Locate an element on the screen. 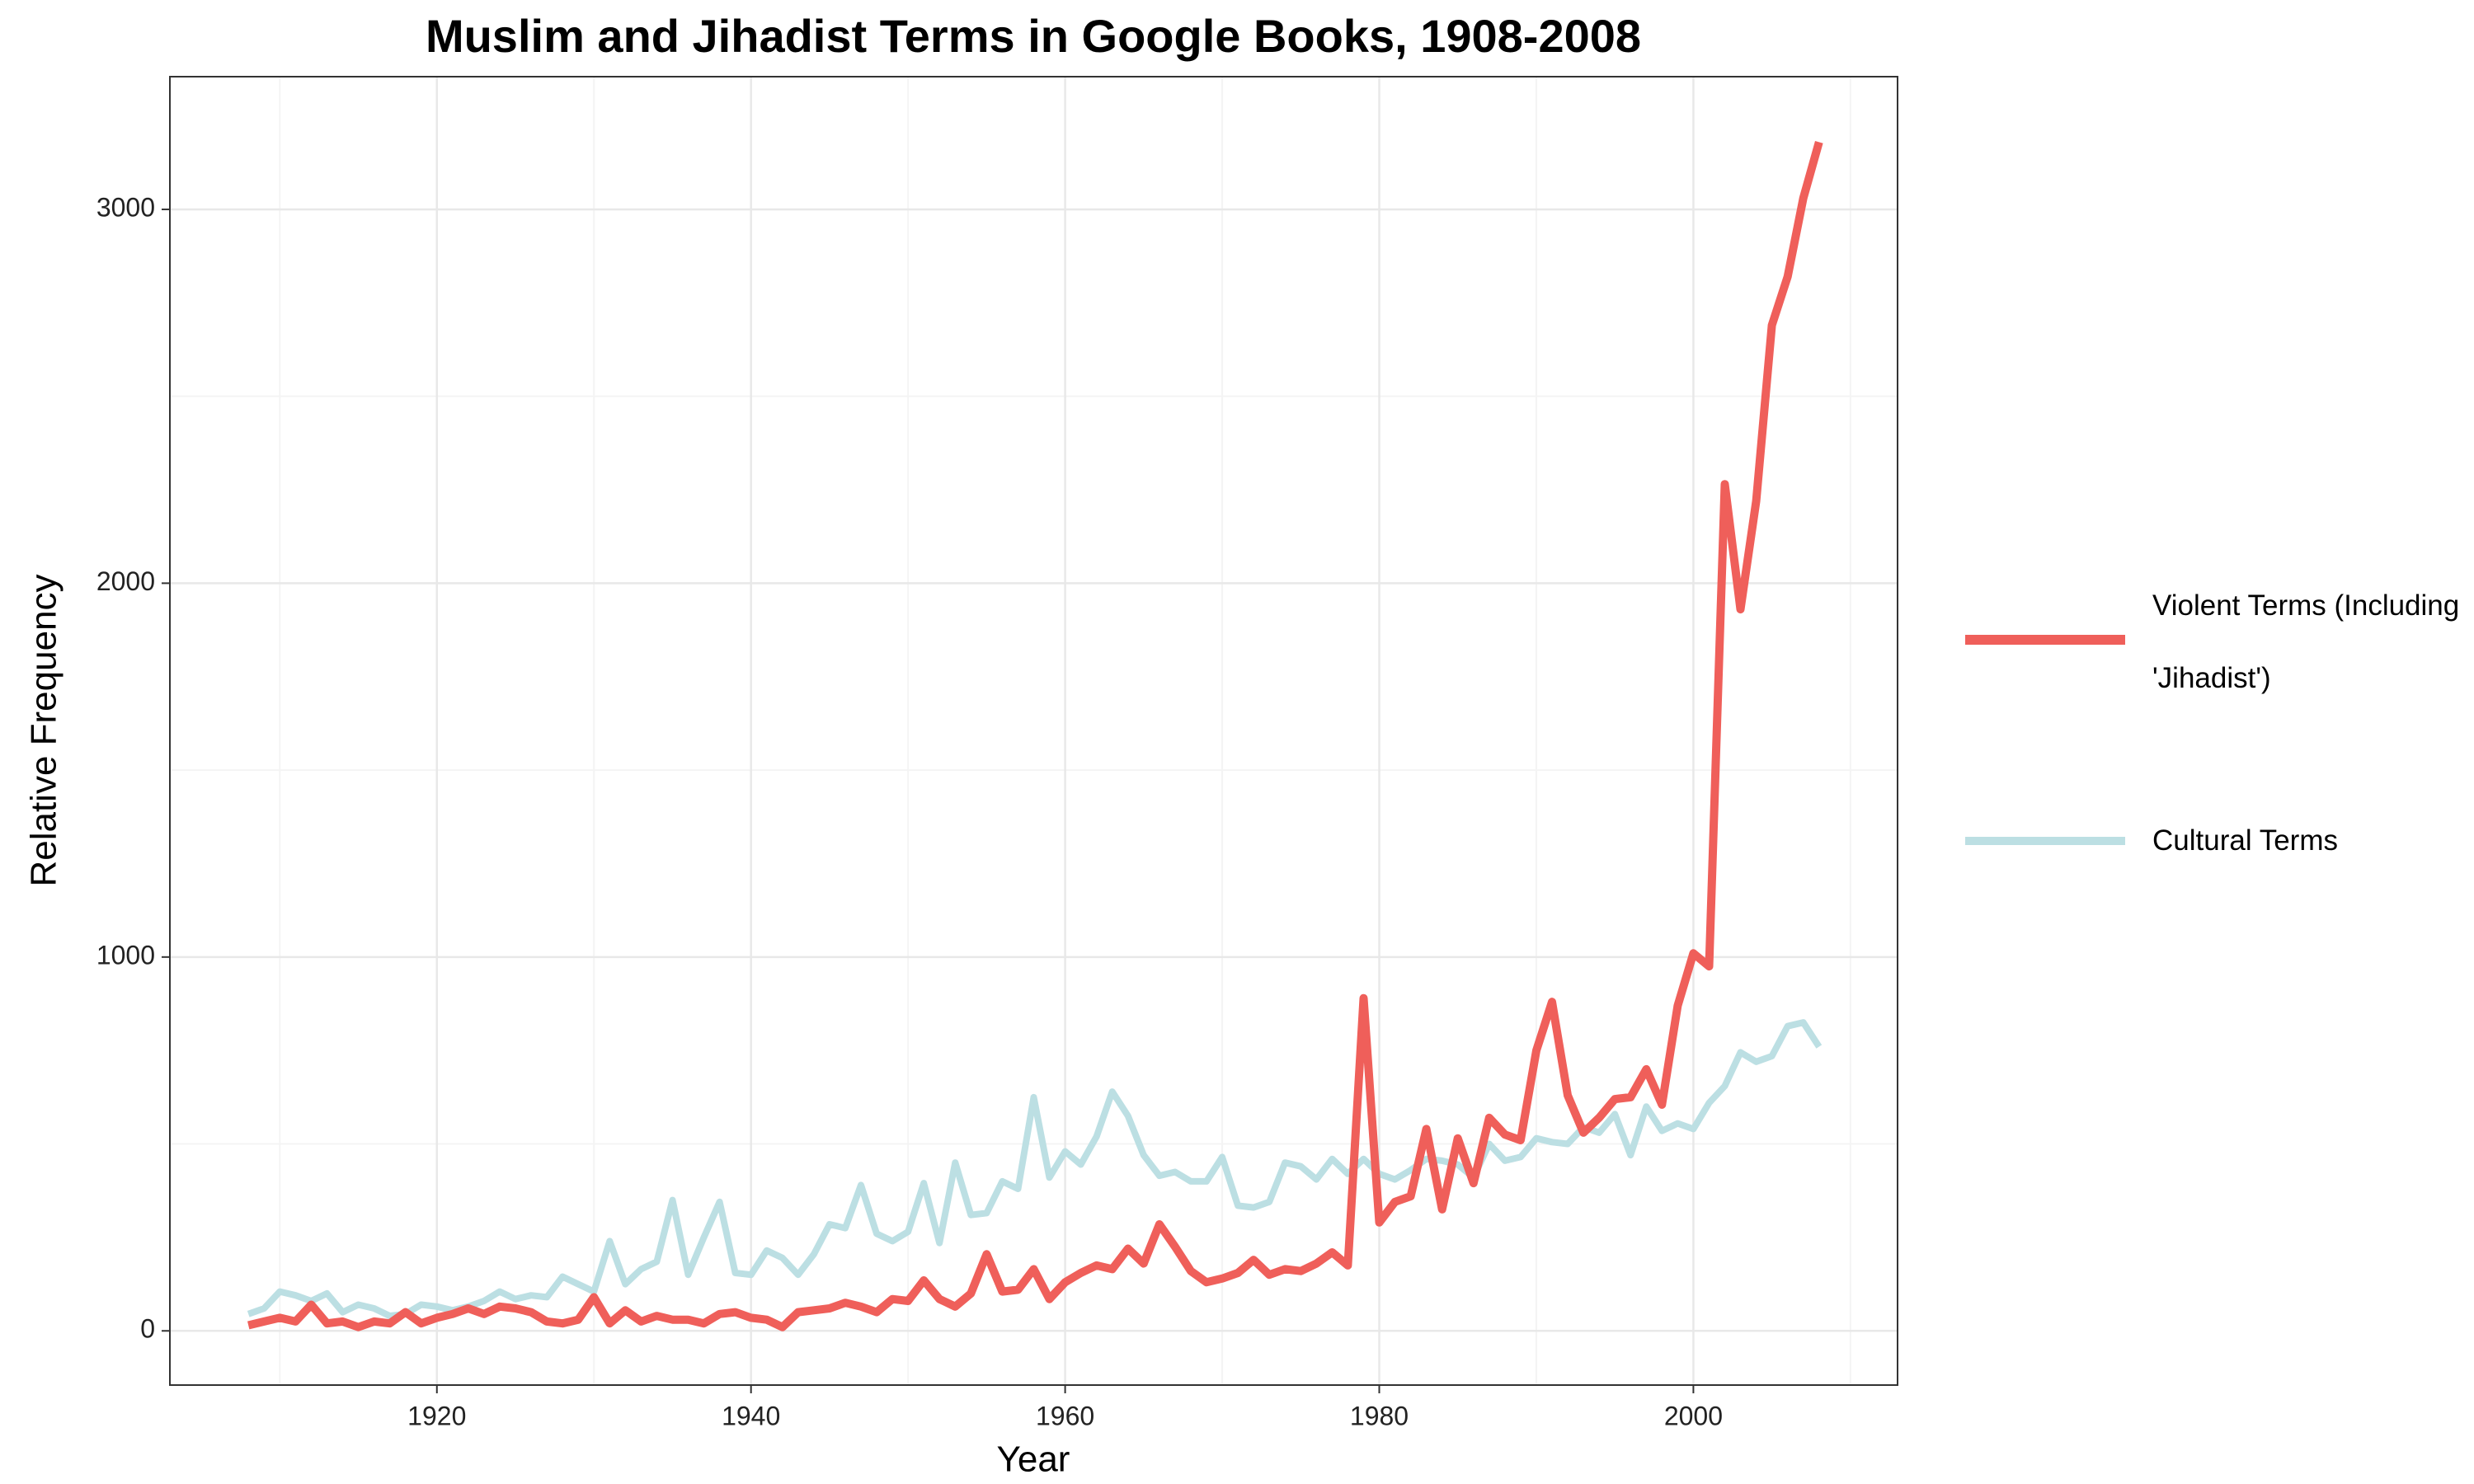  legend-label: Violent Terms (Including 'Jihadist') is located at coordinates (2306, 641).